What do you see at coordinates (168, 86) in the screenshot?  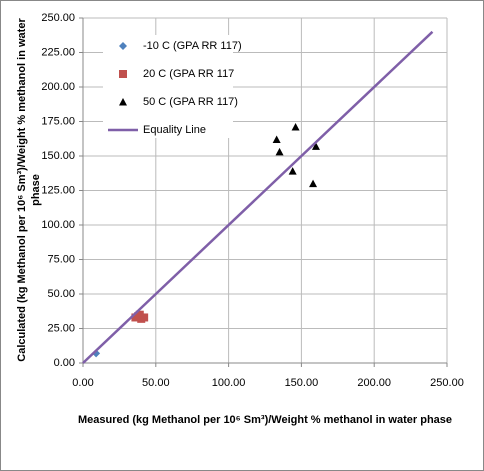 I see `legend-box` at bounding box center [168, 86].